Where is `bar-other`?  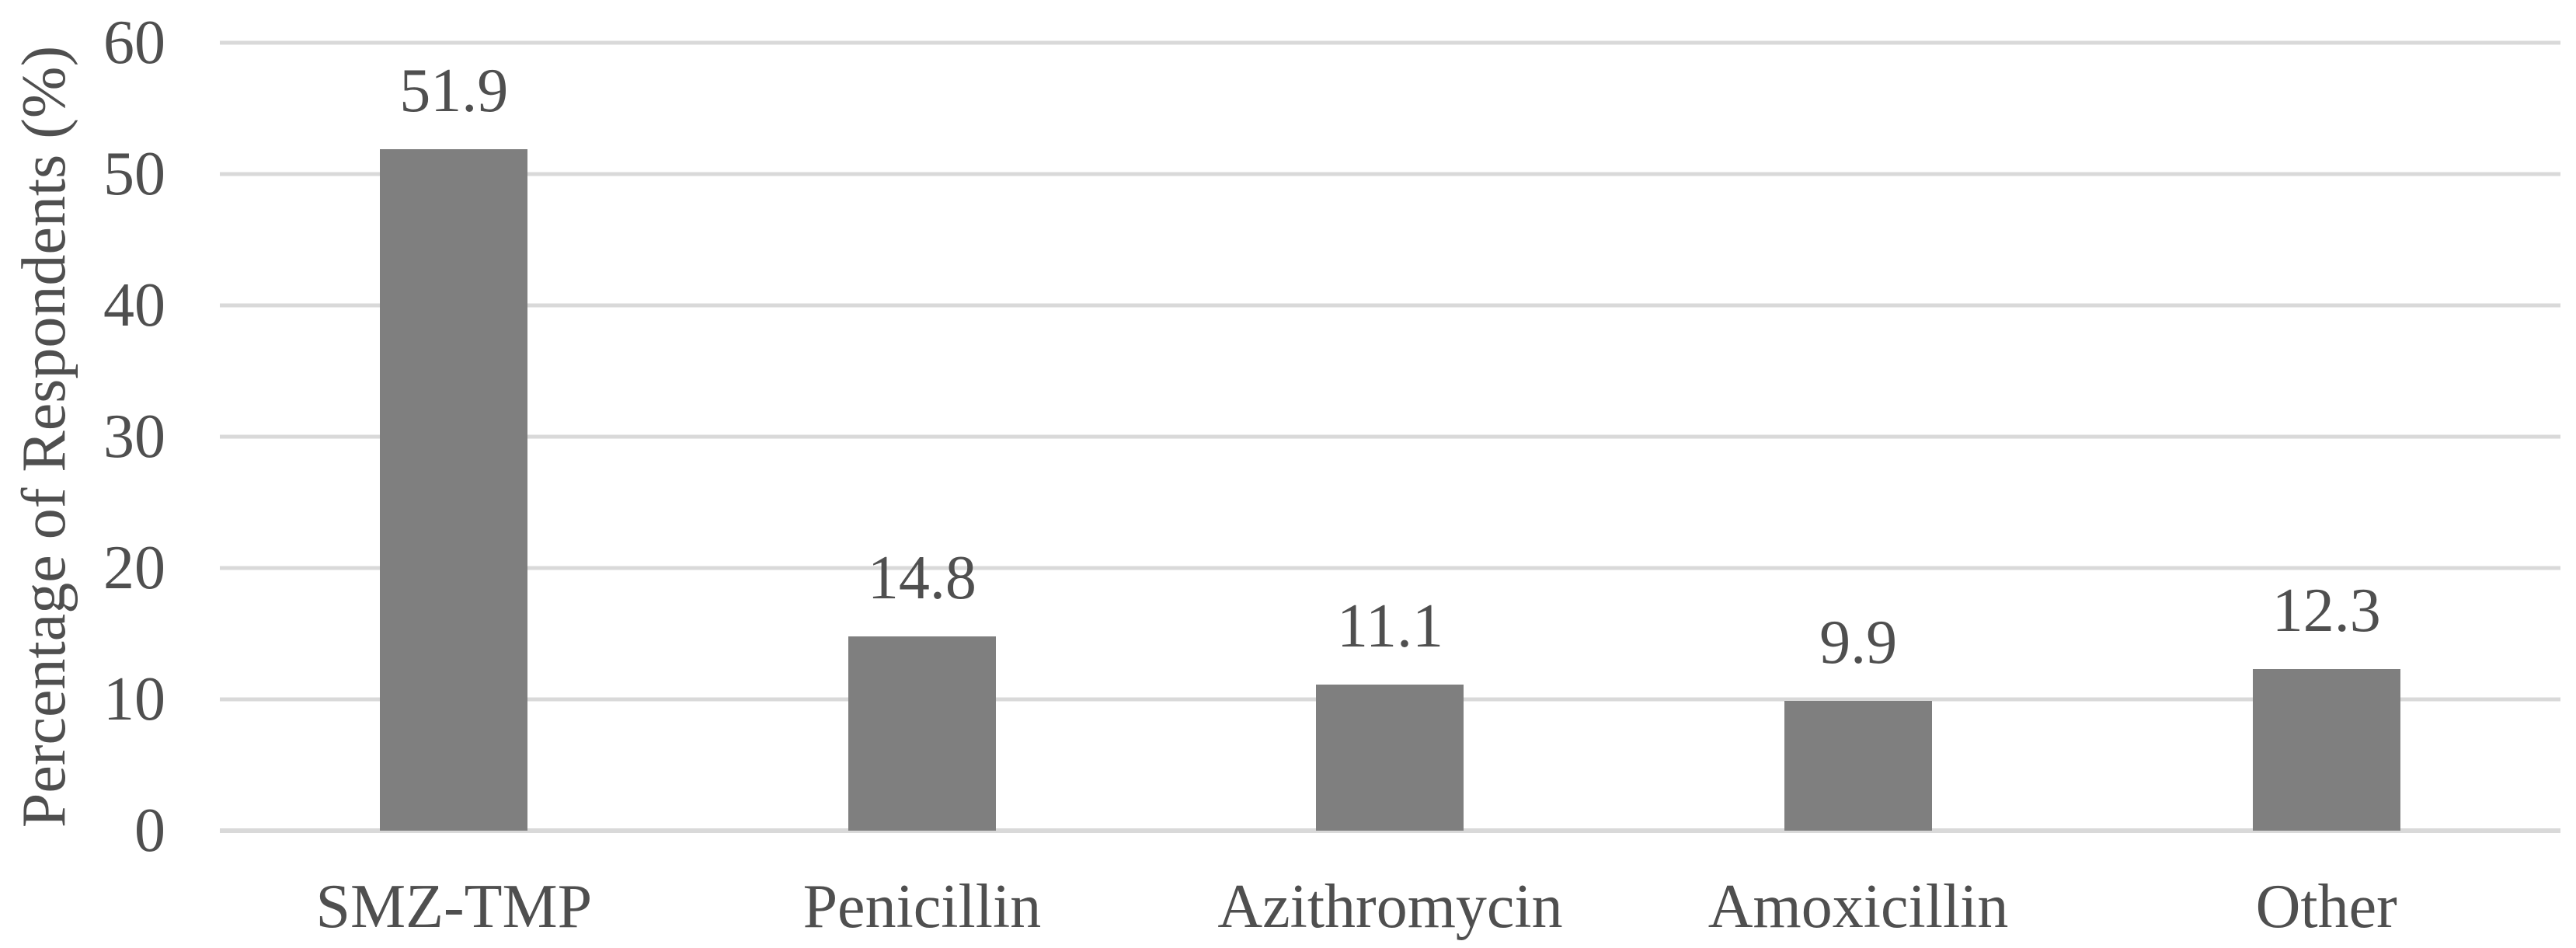 bar-other is located at coordinates (2326, 750).